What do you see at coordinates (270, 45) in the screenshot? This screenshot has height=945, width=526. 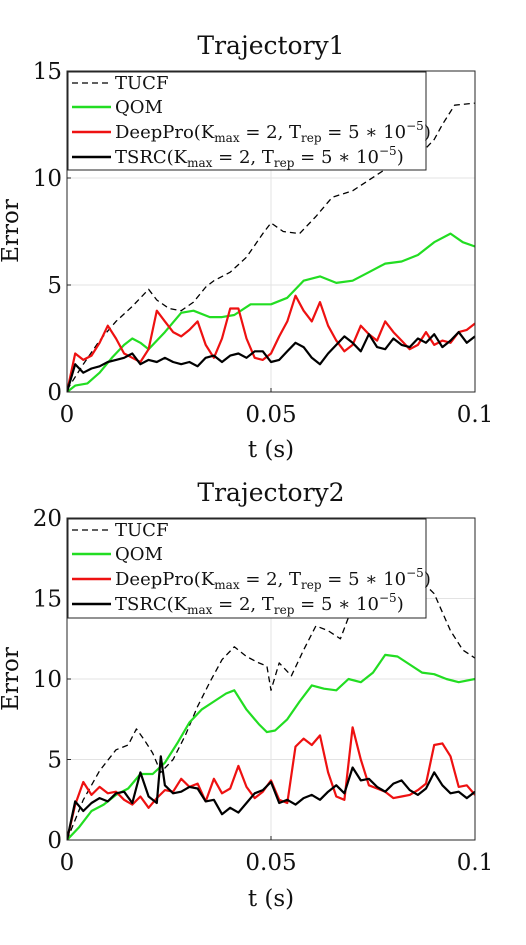 I see `chart-title: Trajectory1` at bounding box center [270, 45].